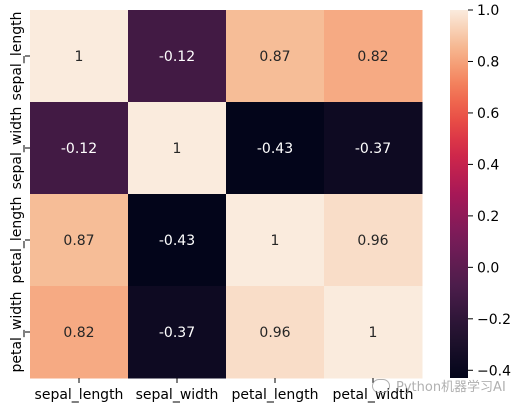 The image size is (522, 412). Describe the element at coordinates (488, 165) in the screenshot. I see `colorbar-tick-label: 0.4` at that location.